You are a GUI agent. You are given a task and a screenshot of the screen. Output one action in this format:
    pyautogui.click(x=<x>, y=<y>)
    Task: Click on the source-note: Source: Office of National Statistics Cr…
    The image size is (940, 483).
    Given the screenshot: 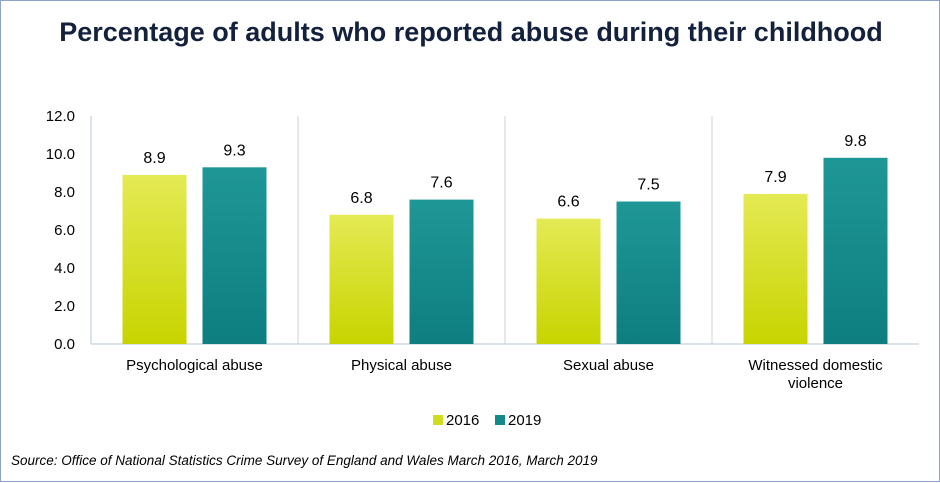 What is the action you would take?
    pyautogui.click(x=304, y=460)
    